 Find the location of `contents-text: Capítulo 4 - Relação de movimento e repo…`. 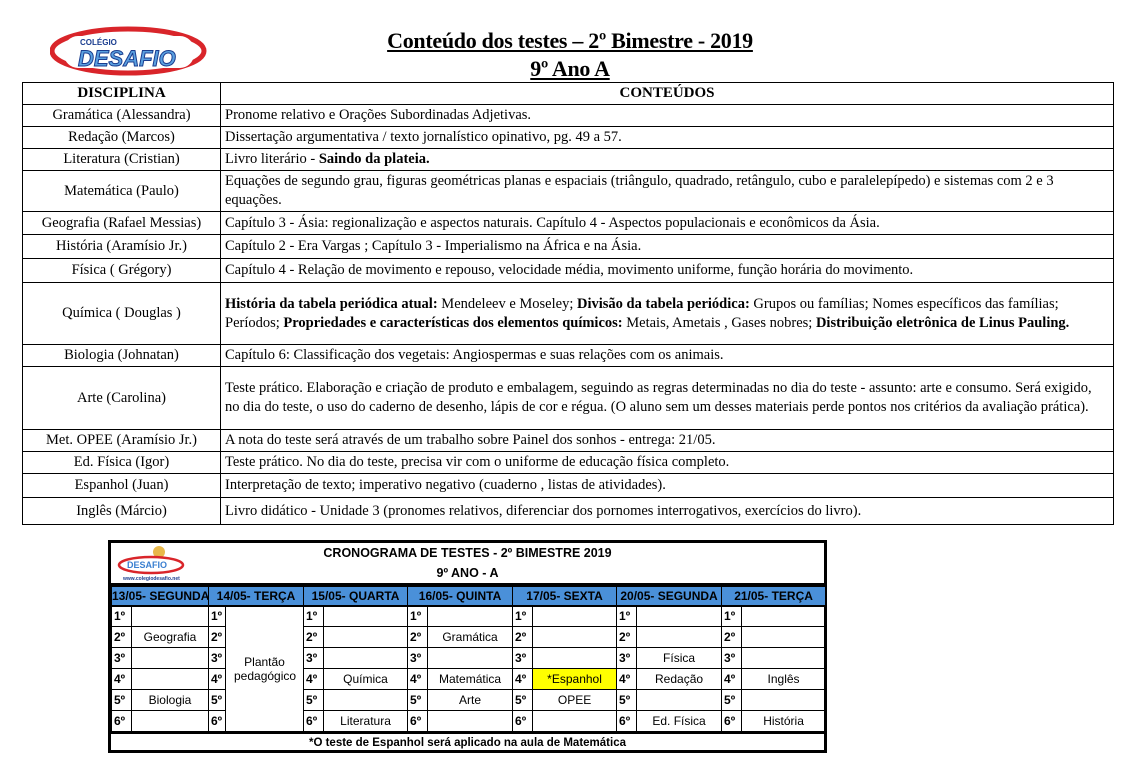

contents-text: Capítulo 4 - Relação de movimento e repo… is located at coordinates (569, 270).